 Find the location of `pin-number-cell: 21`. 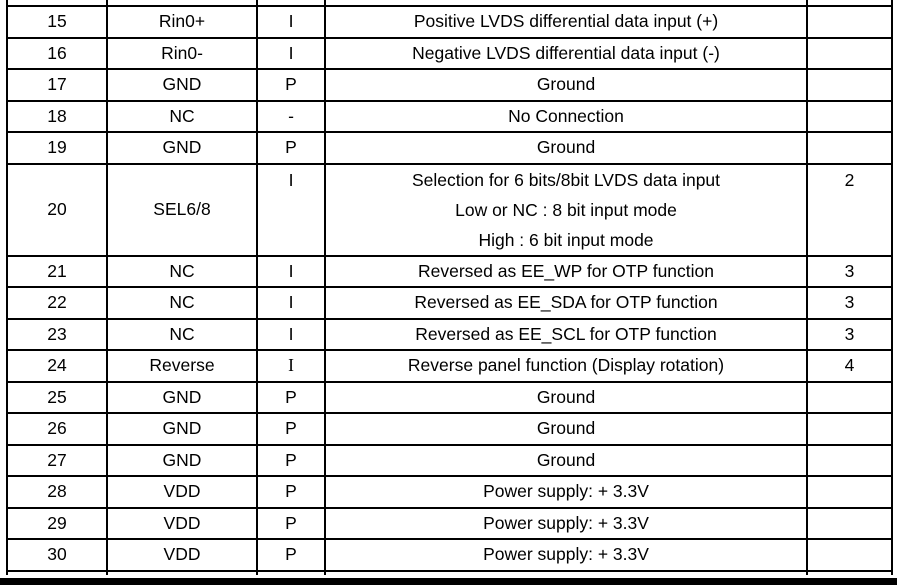

pin-number-cell: 21 is located at coordinates (57, 271).